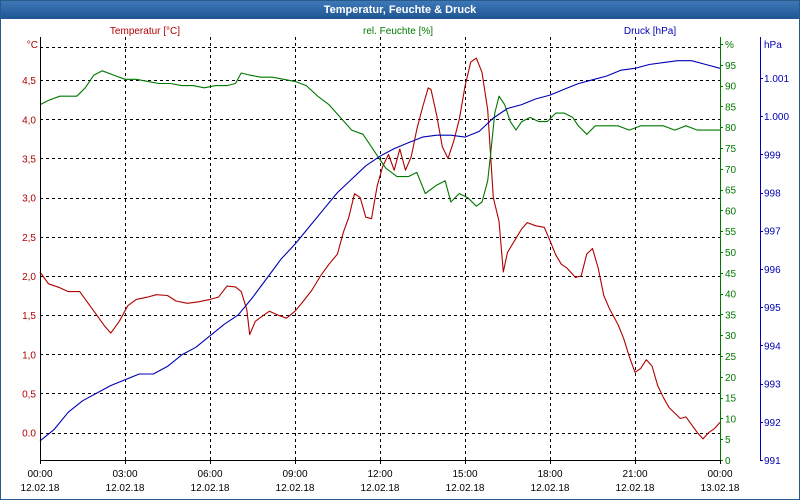 Image resolution: width=800 pixels, height=500 pixels. I want to click on humidity-tick-label: 70, so click(731, 170).